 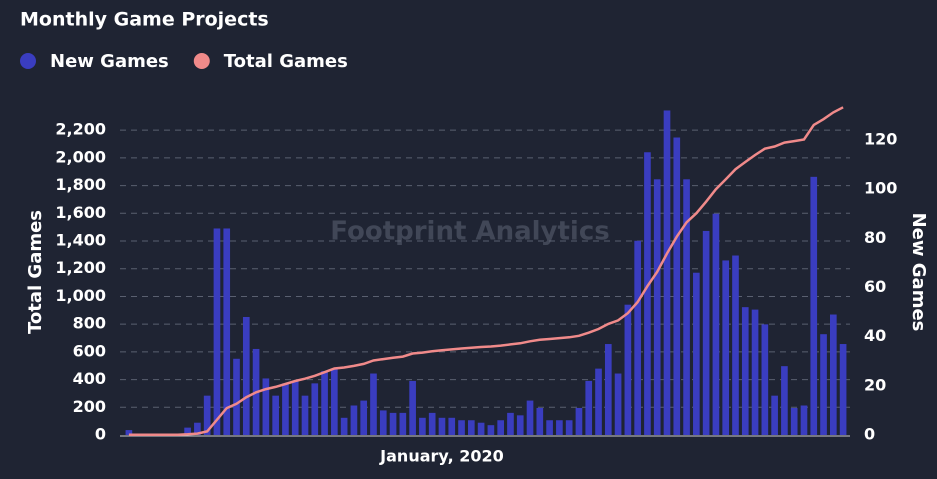 What do you see at coordinates (80, 240) in the screenshot?
I see `y-tick-label: 1,400` at bounding box center [80, 240].